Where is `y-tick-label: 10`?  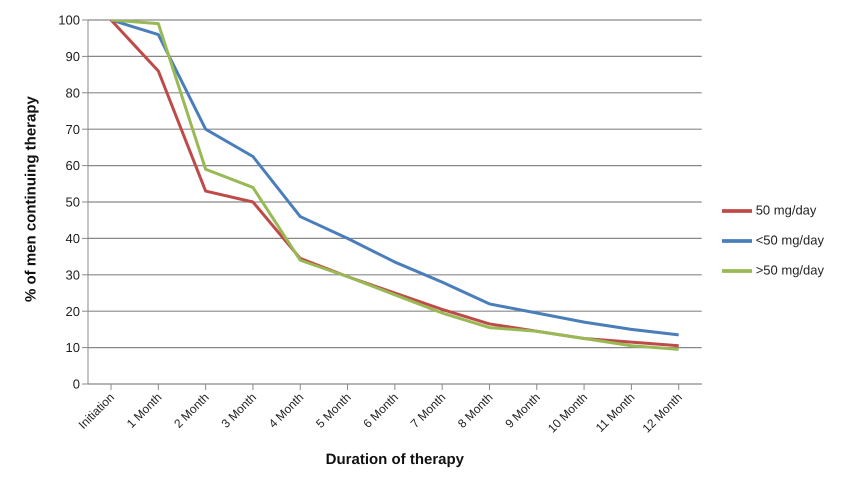 y-tick-label: 10 is located at coordinates (73, 348).